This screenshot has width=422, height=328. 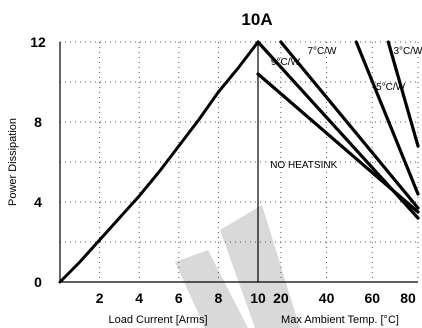 I want to click on x-tick-label: 40, so click(x=327, y=298).